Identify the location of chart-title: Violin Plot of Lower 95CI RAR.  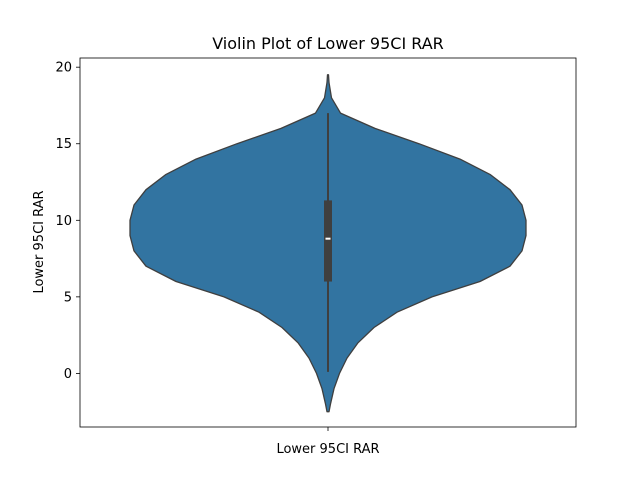
(328, 43).